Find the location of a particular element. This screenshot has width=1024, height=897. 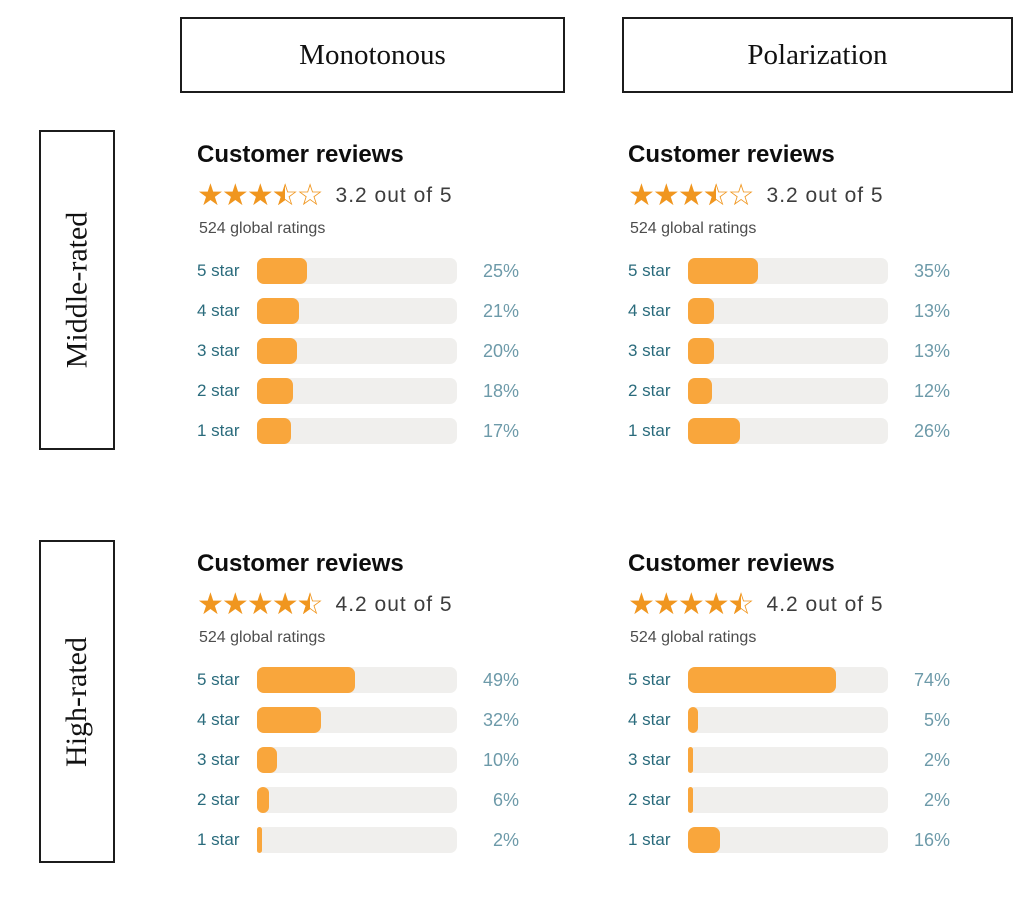

rating-percent-link: 18% is located at coordinates (500, 390).